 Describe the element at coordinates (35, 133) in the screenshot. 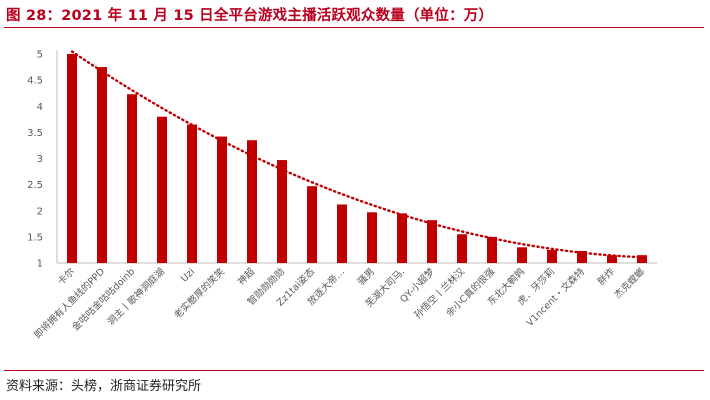

I see `y-tick-label: 3.5` at that location.